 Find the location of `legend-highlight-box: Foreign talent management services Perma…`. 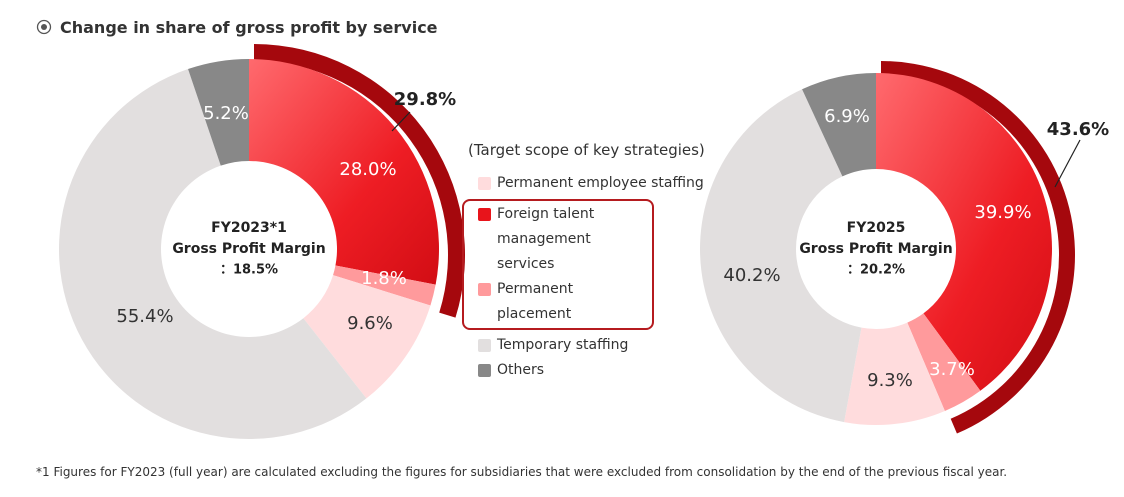

legend-highlight-box: Foreign talent management services Perma… is located at coordinates (558, 264).